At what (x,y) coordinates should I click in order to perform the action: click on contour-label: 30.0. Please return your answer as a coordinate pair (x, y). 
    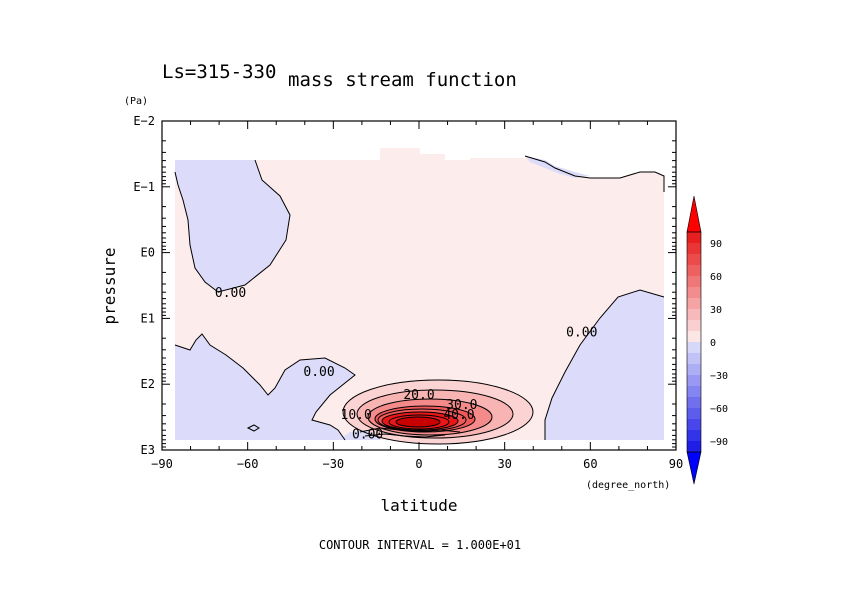
    Looking at the image, I should click on (461, 405).